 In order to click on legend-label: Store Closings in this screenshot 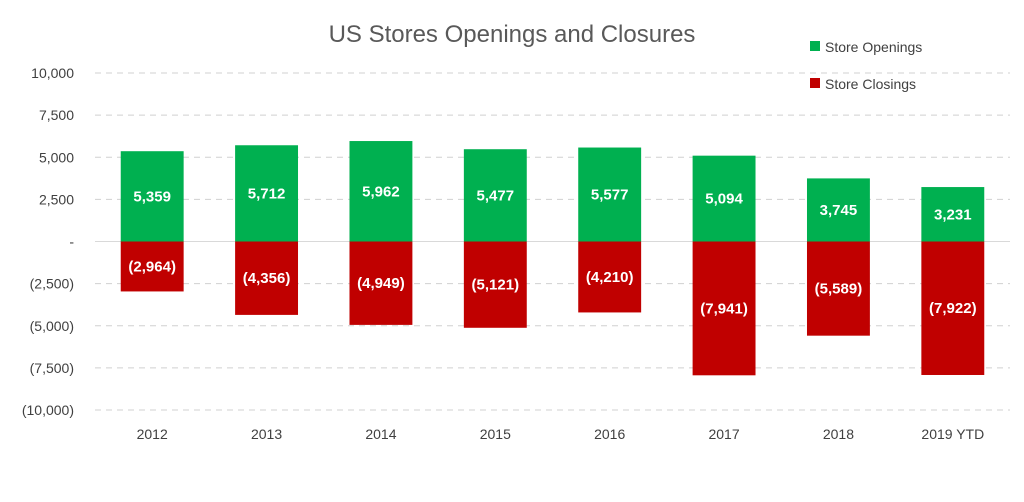, I will do `click(870, 84)`.